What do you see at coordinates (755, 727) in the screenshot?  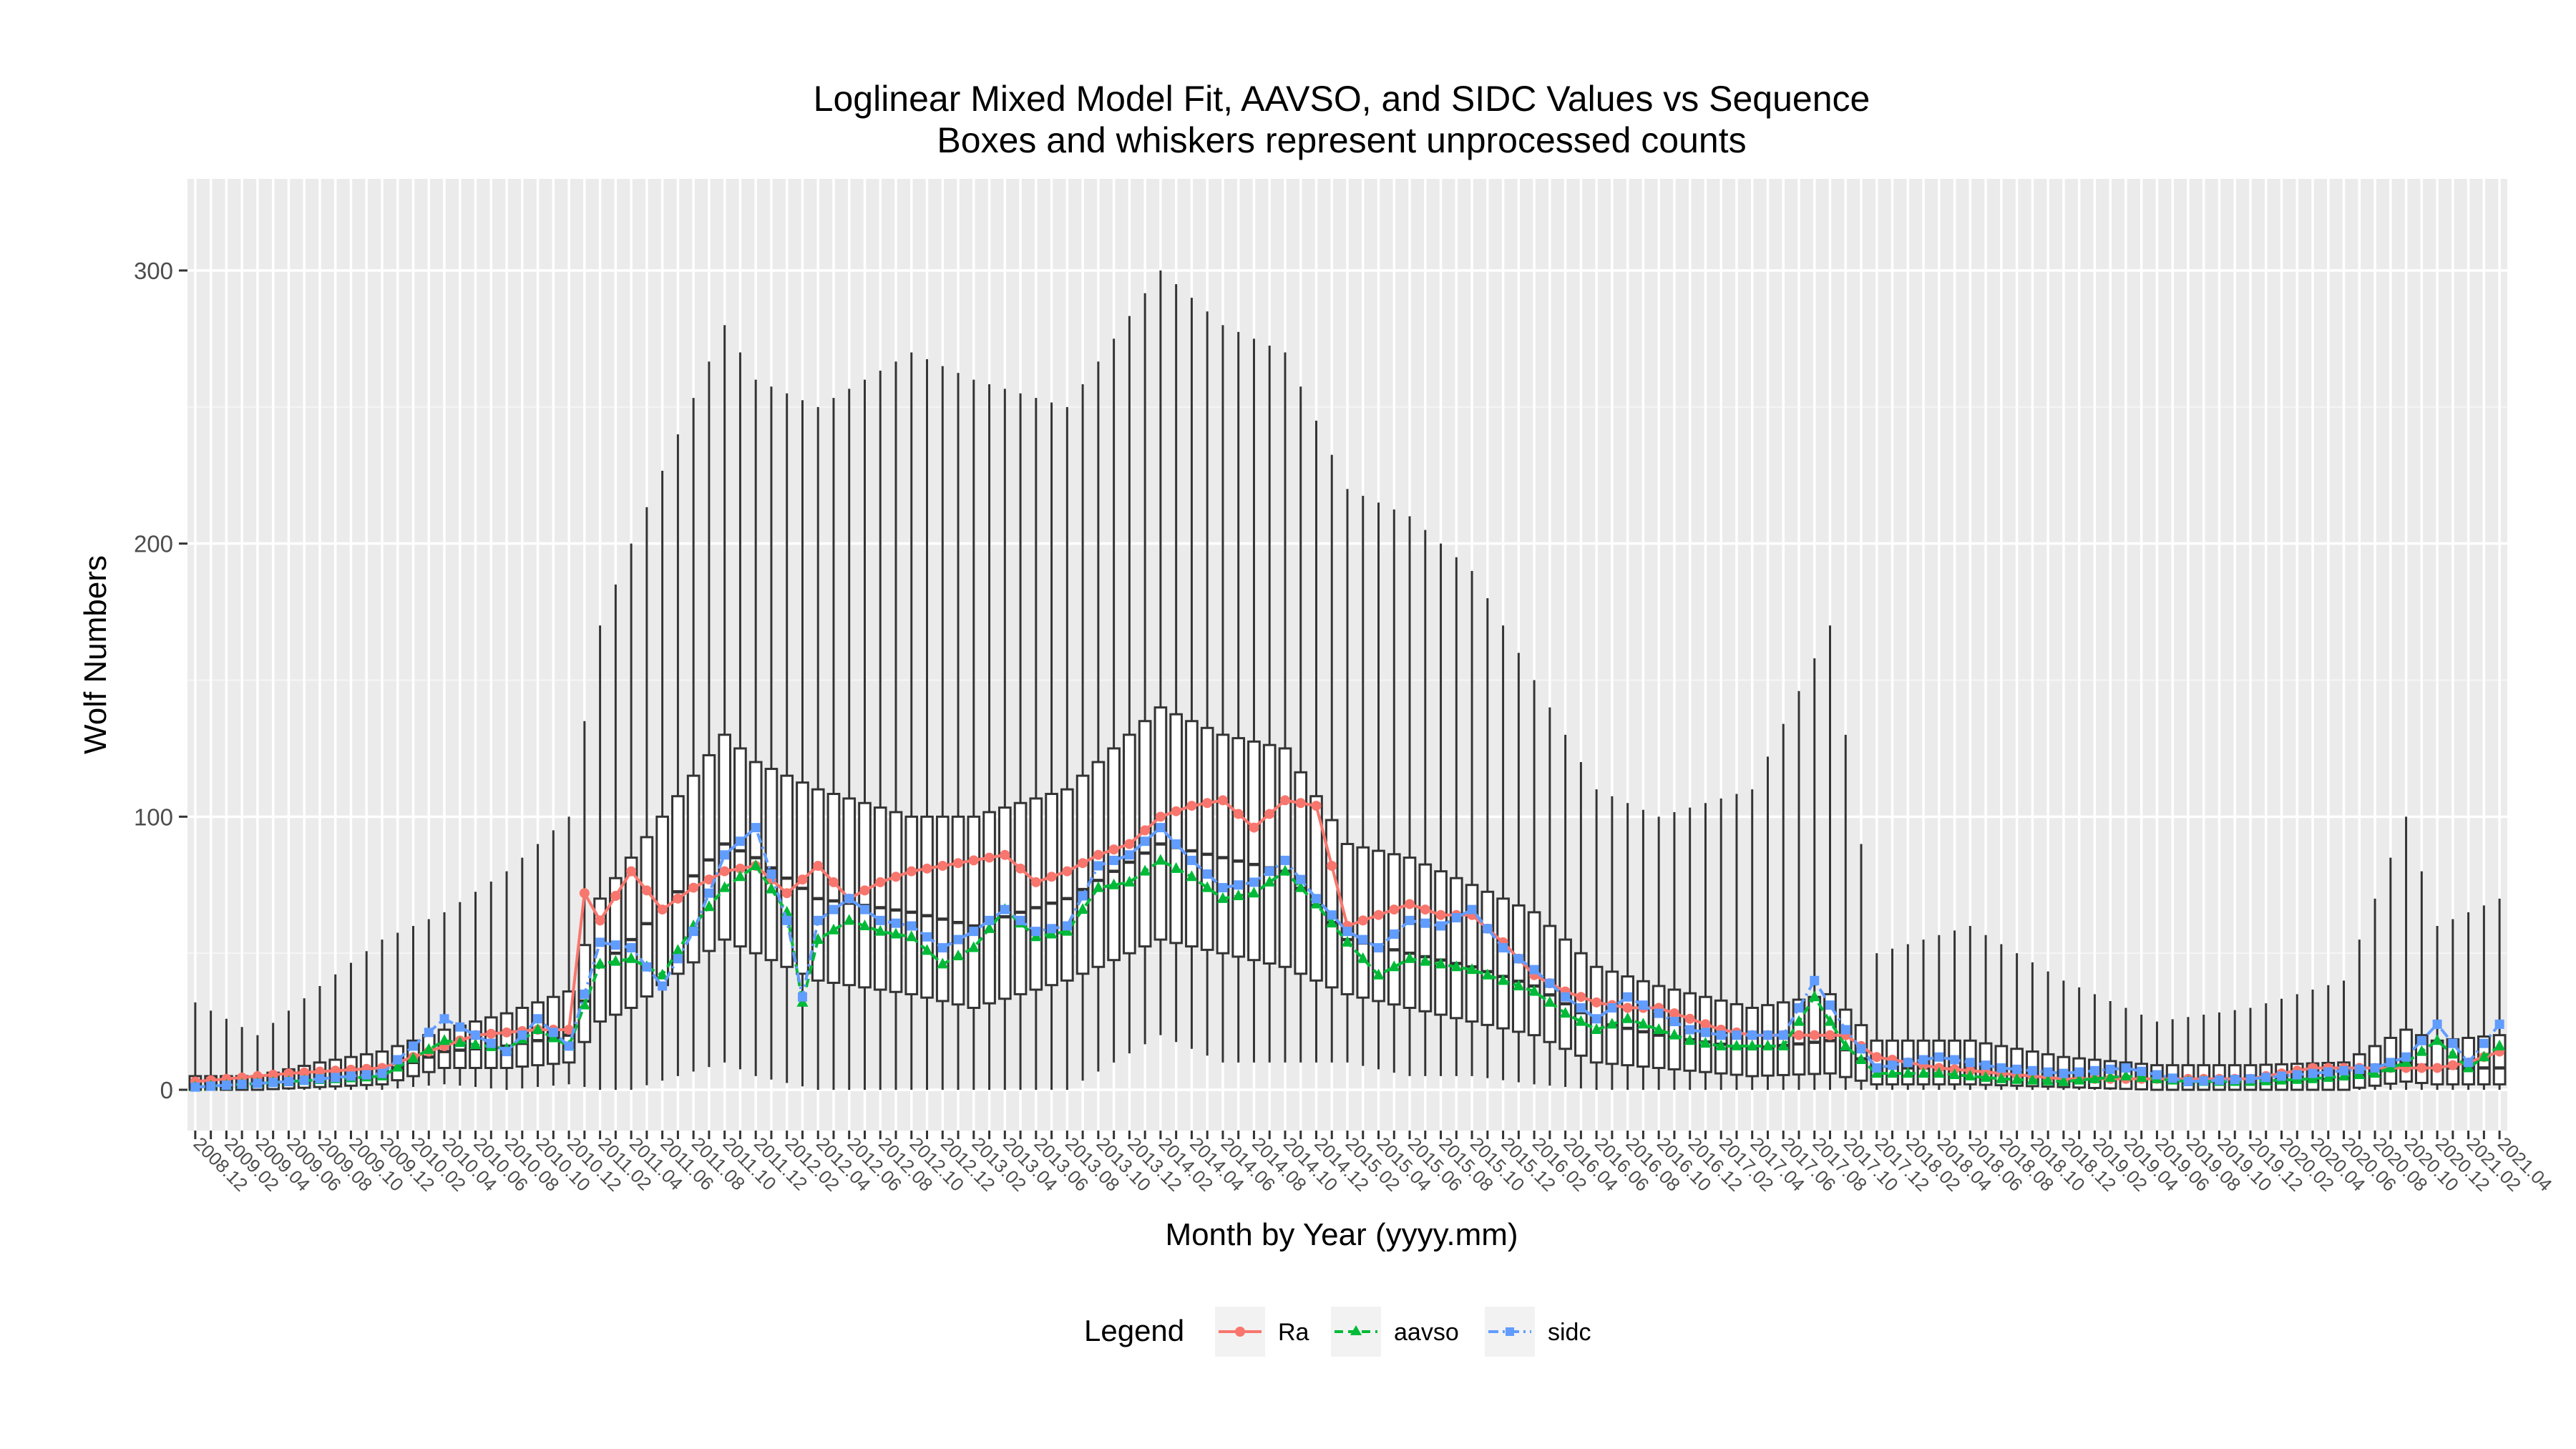 I see `box-2011.12` at bounding box center [755, 727].